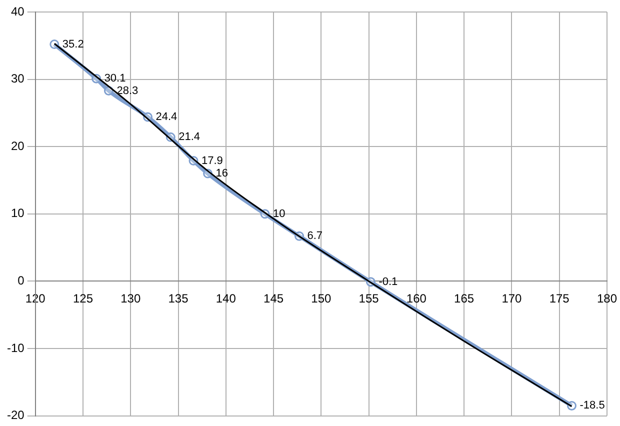  What do you see at coordinates (369, 299) in the screenshot?
I see `x-tick-label: 155` at bounding box center [369, 299].